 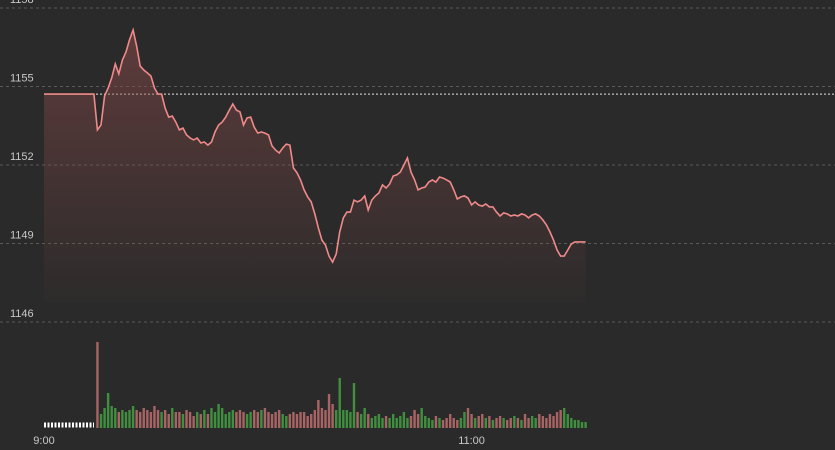 I want to click on y-tick-label: 1155, so click(x=22, y=79).